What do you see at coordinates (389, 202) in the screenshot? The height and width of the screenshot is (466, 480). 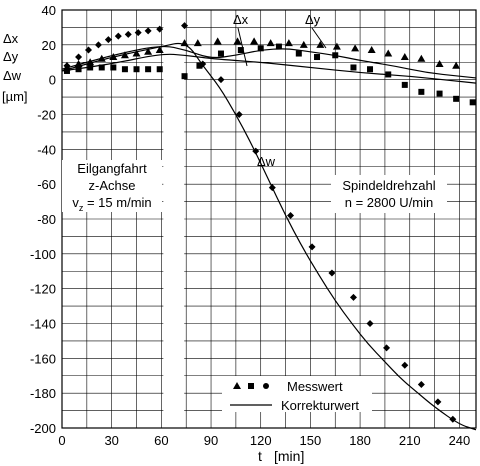 I see `right-annotation-line2: n = 2800 U/min` at bounding box center [389, 202].